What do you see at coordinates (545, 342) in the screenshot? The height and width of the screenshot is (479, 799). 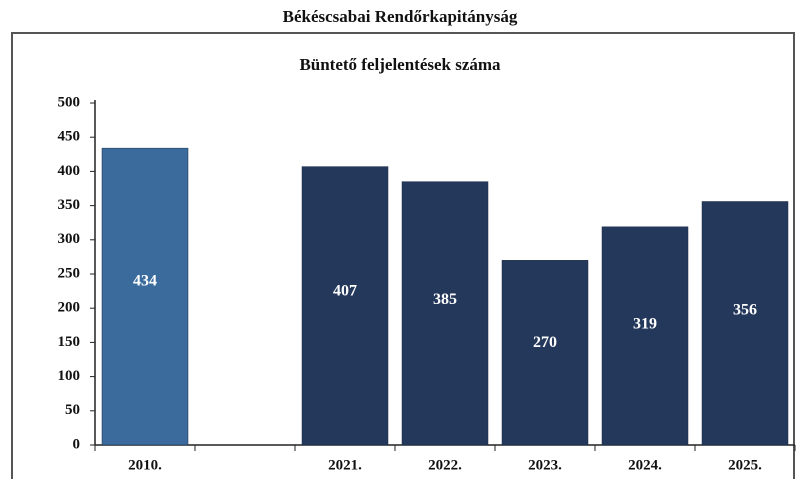 I see `data-label: 270` at bounding box center [545, 342].